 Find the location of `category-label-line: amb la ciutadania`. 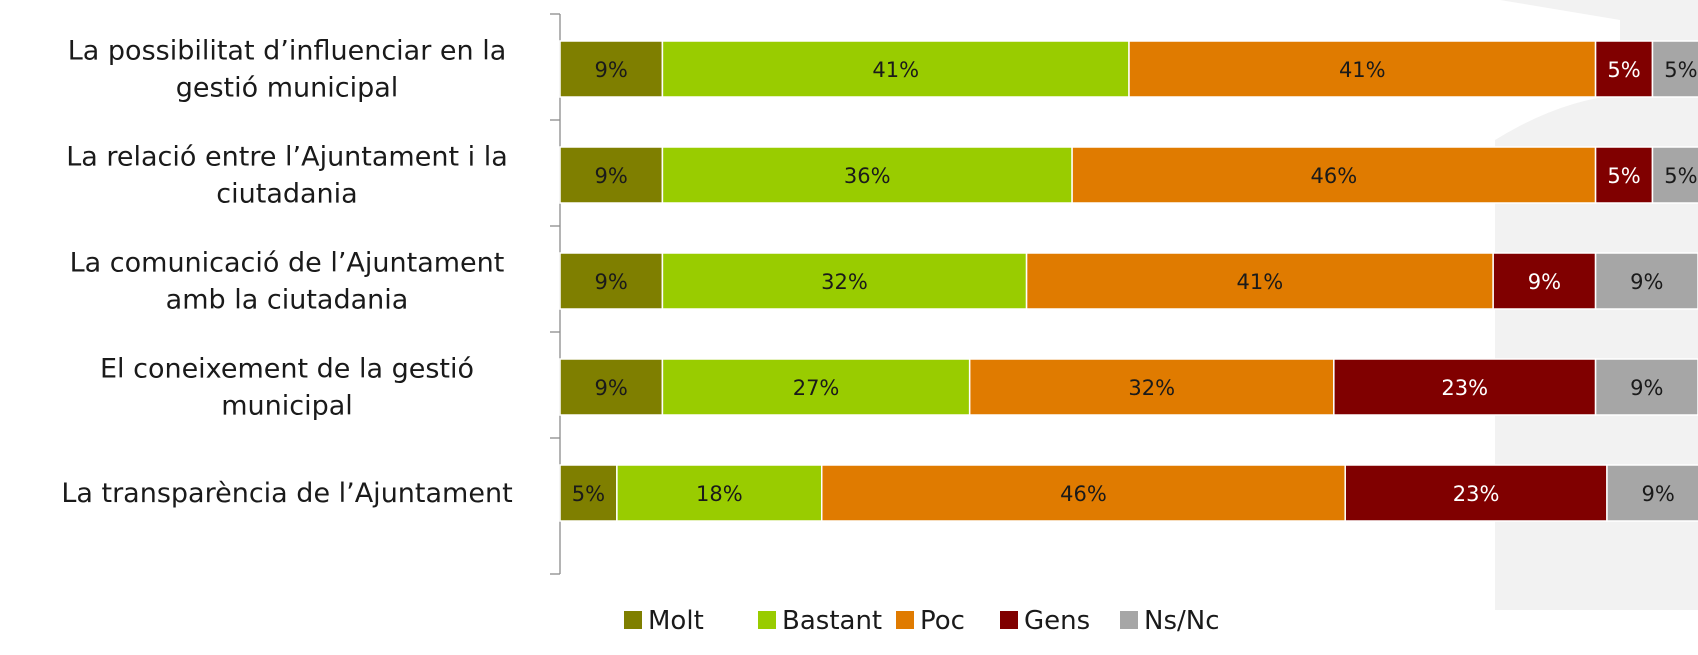

category-label-line: amb la ciutadania is located at coordinates (287, 300).